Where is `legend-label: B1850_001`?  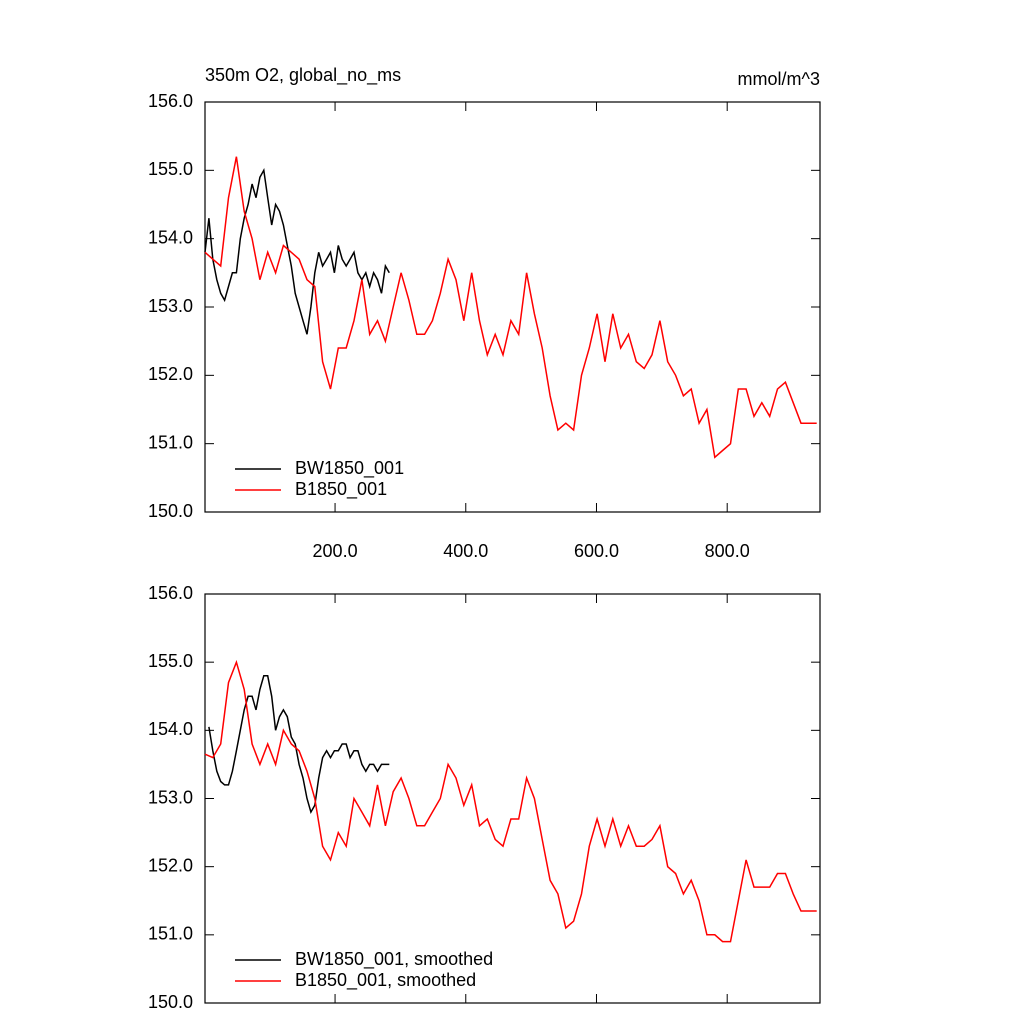
legend-label: B1850_001 is located at coordinates (341, 489).